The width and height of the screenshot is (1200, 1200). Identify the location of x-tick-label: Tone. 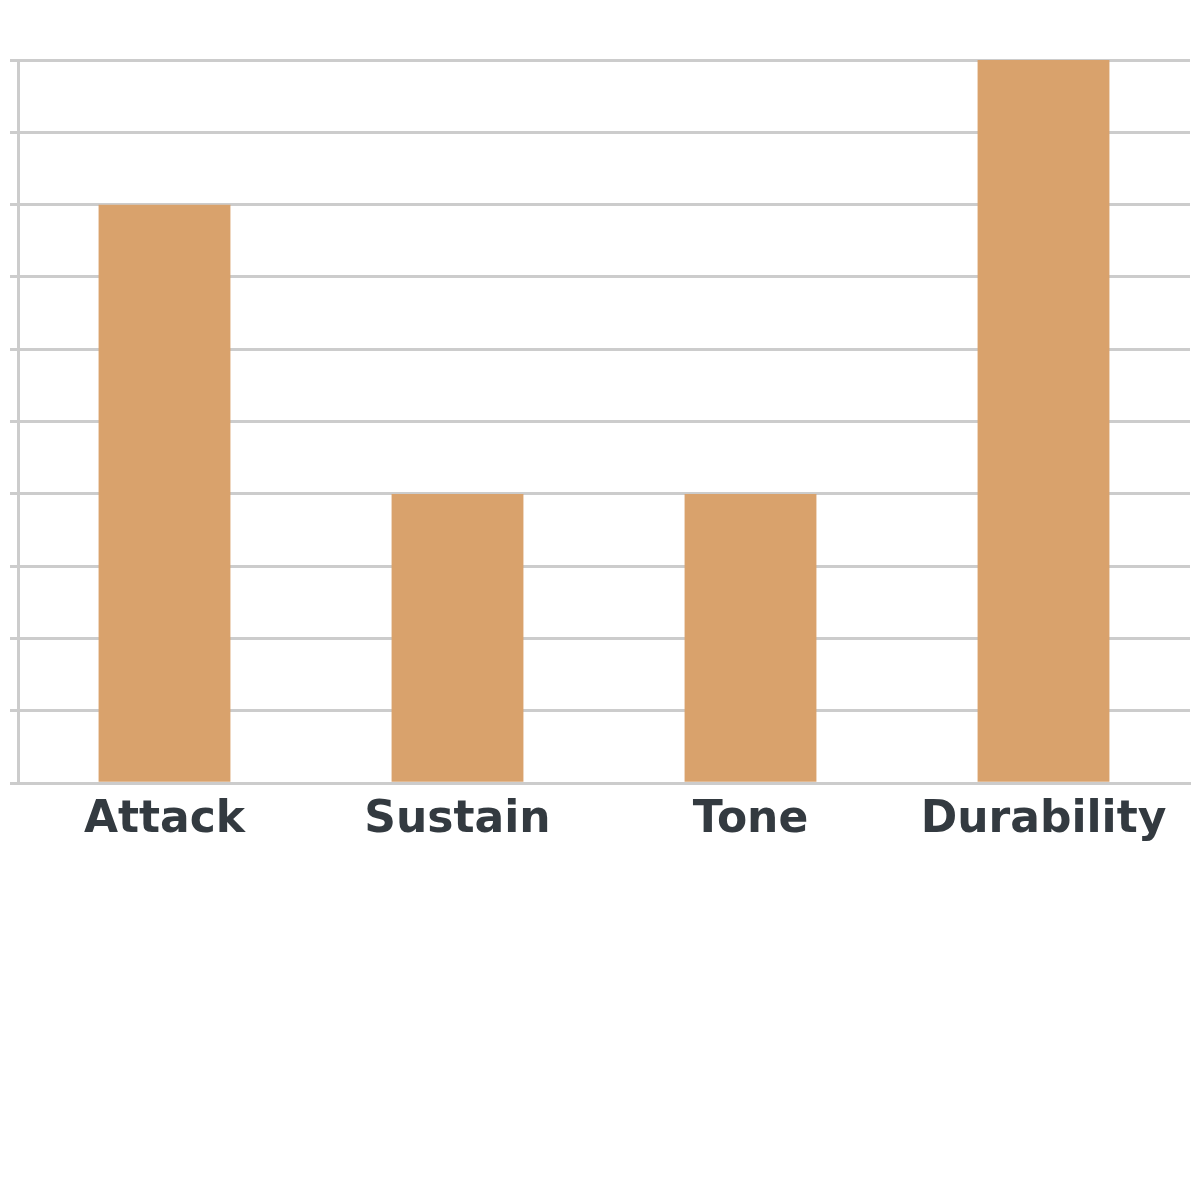
(750, 817).